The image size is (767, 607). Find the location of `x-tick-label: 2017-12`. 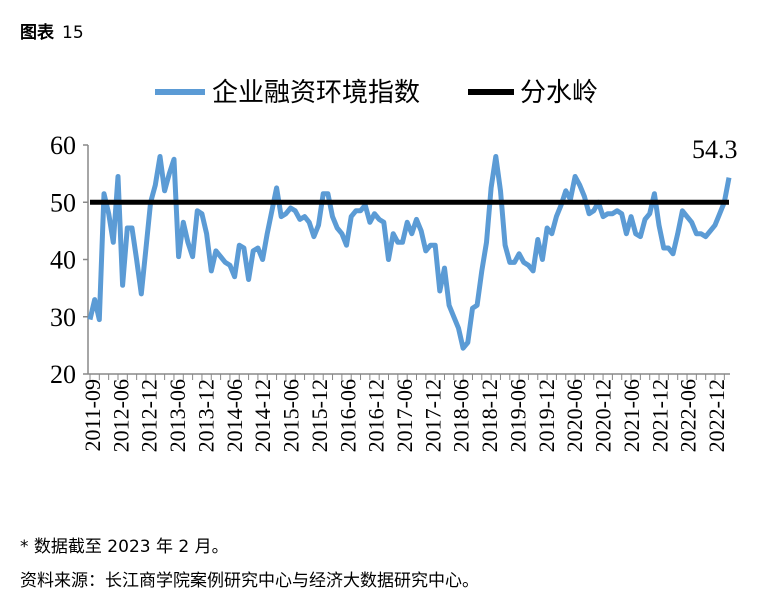

x-tick-label: 2017-12 is located at coordinates (432, 415).